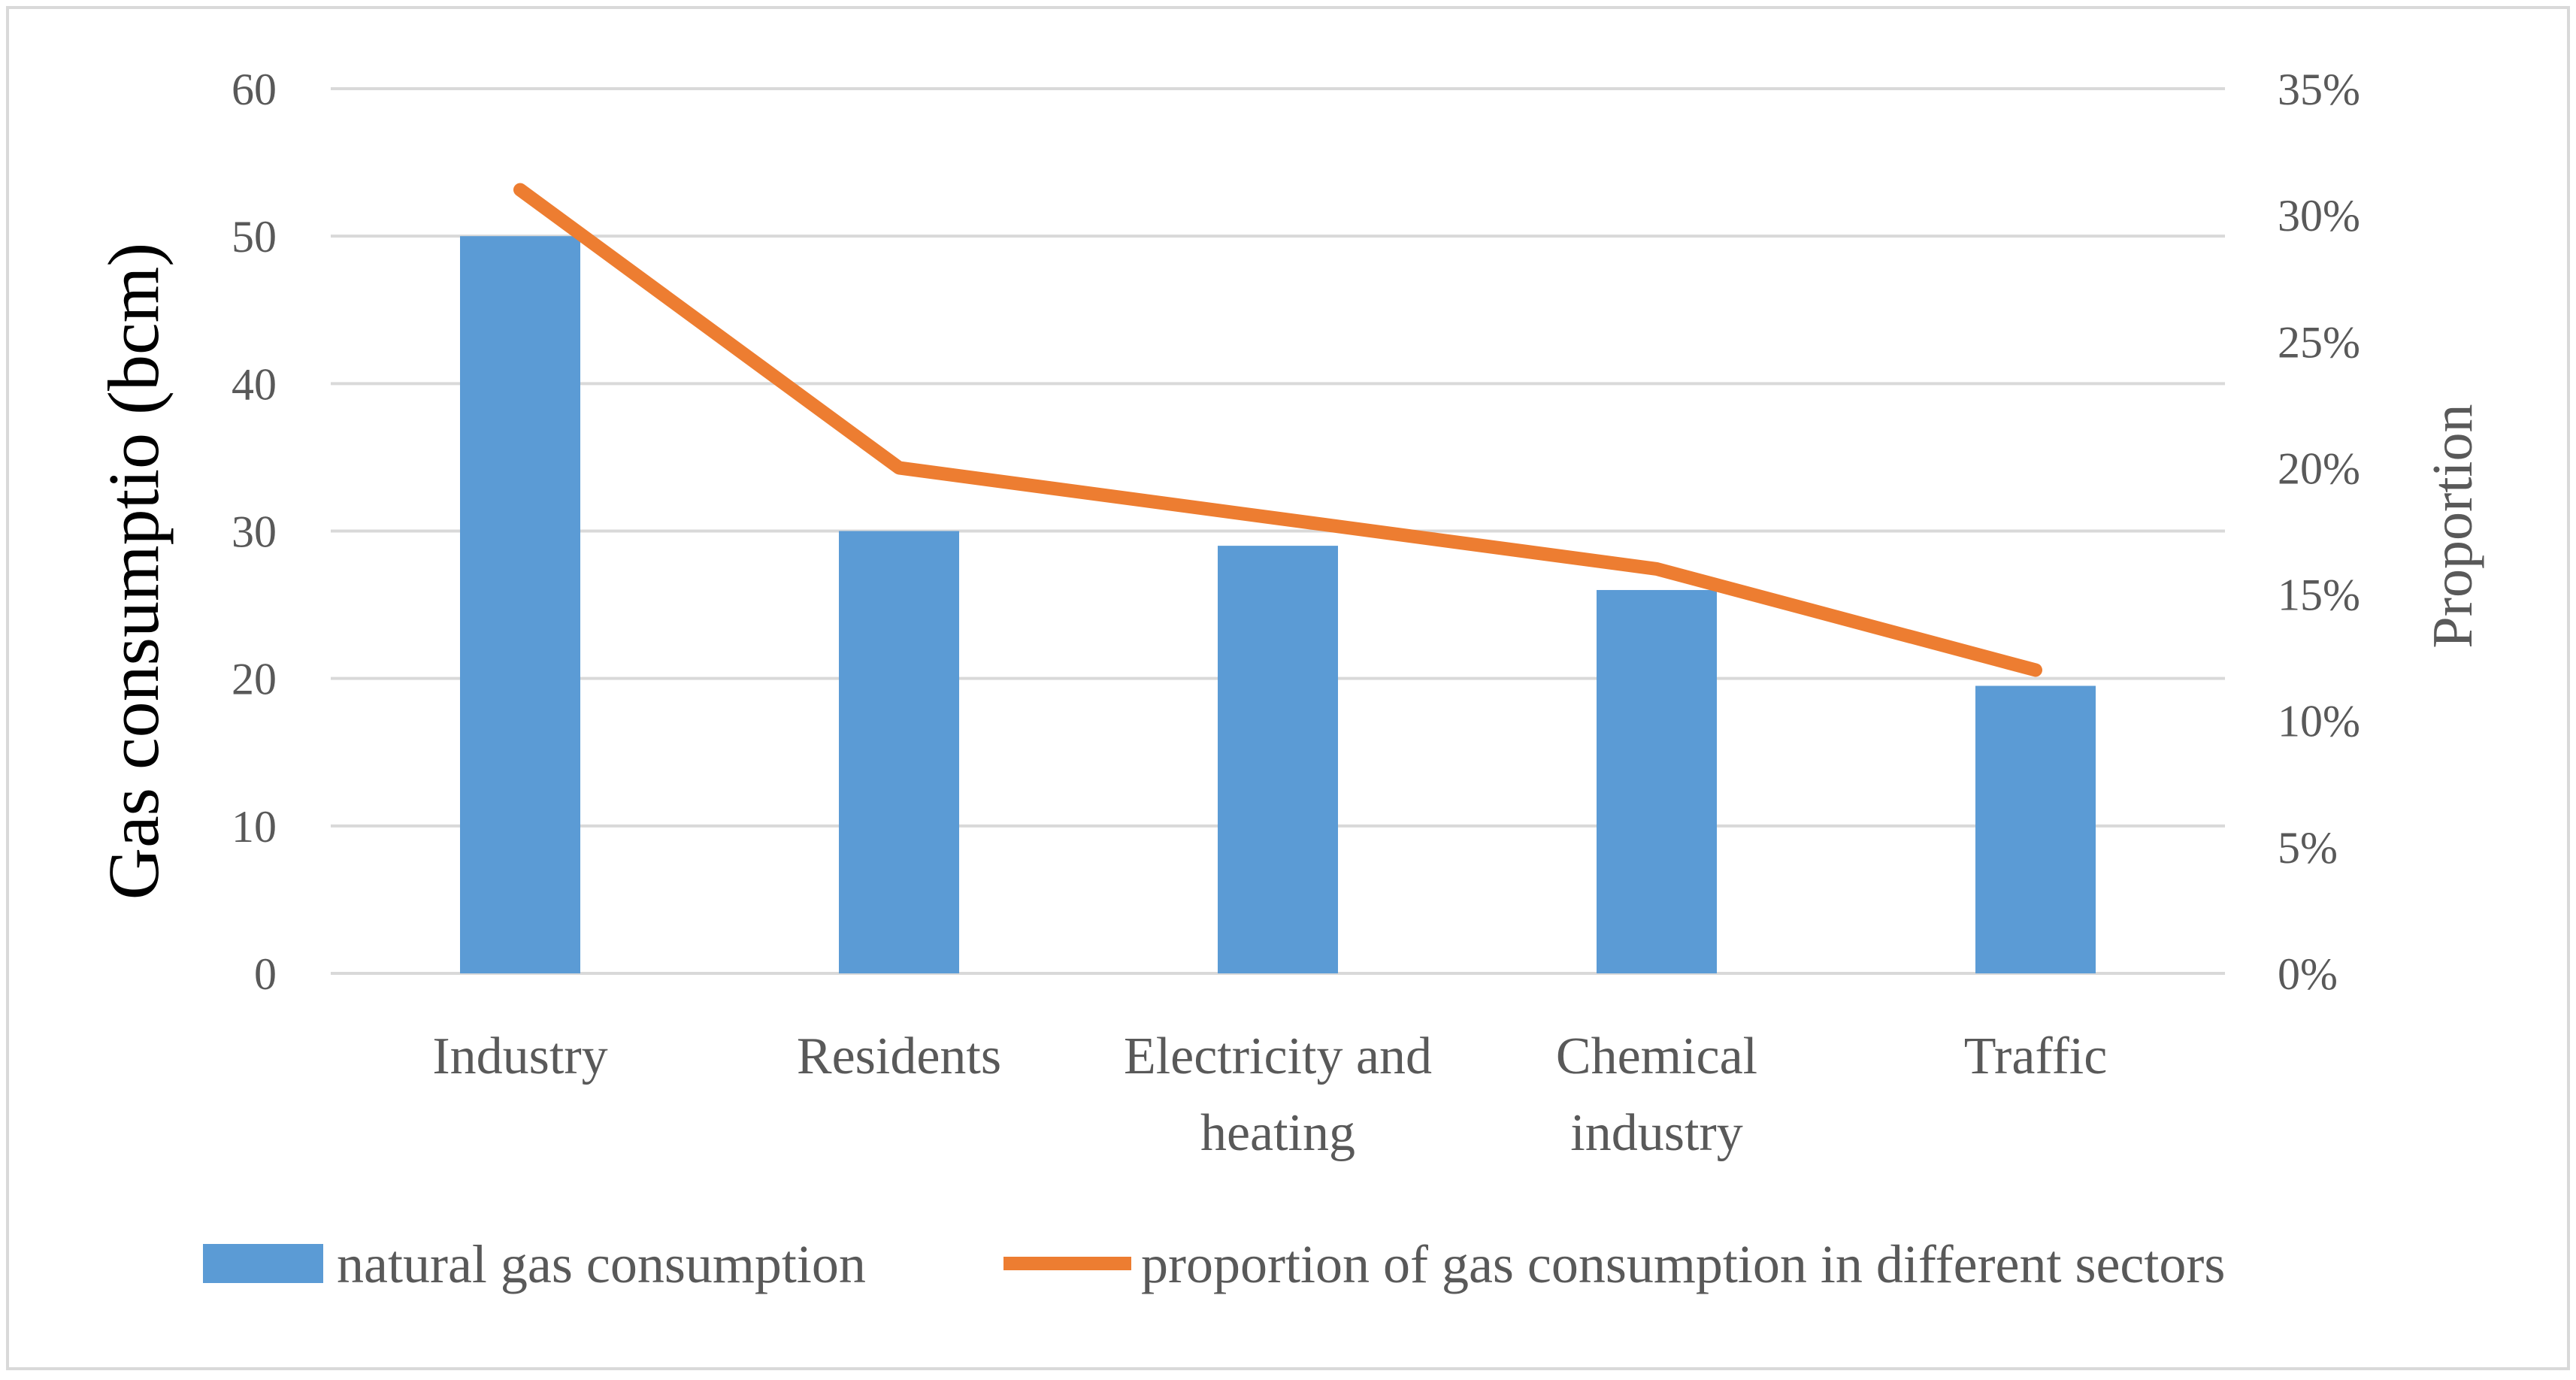  Describe the element at coordinates (2452, 526) in the screenshot. I see `y-axis-right-title: Proportion` at that location.